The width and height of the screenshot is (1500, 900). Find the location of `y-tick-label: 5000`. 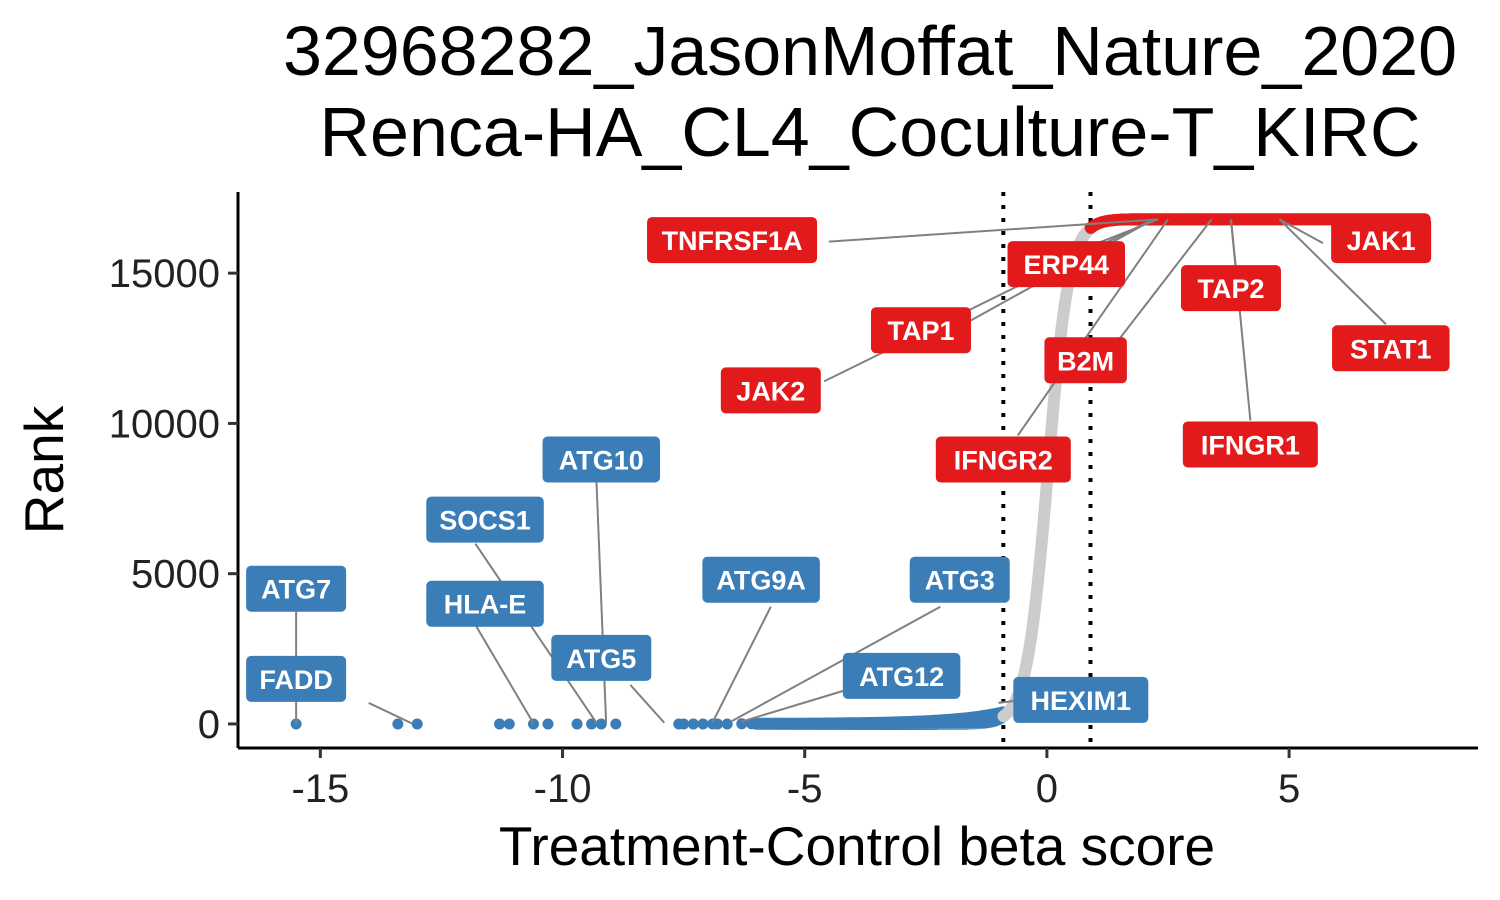

y-tick-label: 5000 is located at coordinates (175, 575).